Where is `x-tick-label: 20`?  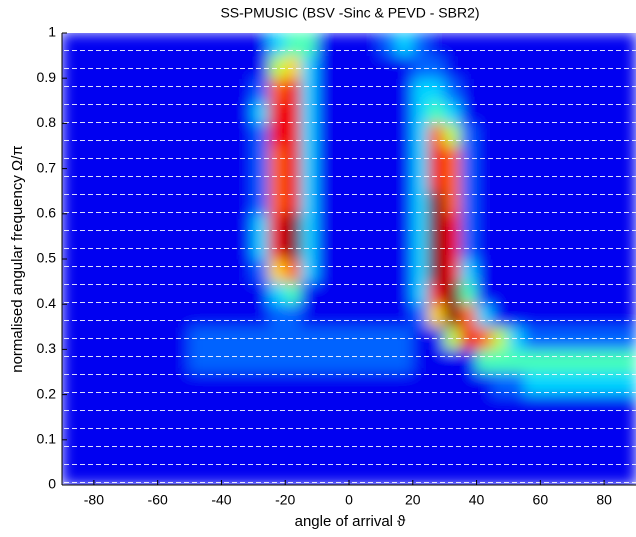
x-tick-label: 20 is located at coordinates (413, 500).